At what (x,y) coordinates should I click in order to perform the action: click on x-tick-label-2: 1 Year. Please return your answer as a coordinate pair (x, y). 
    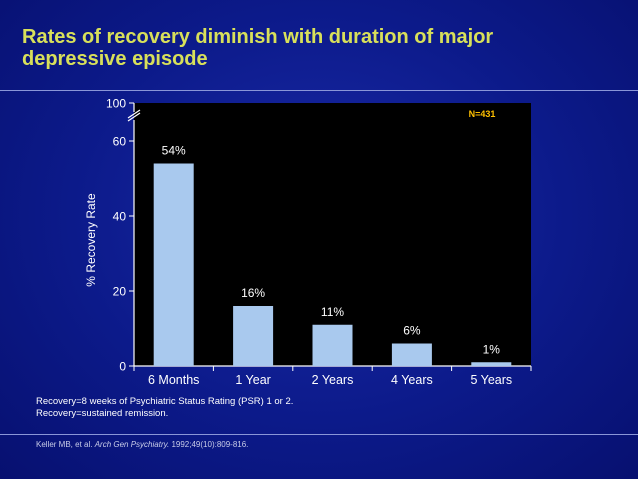
    Looking at the image, I should click on (252, 380).